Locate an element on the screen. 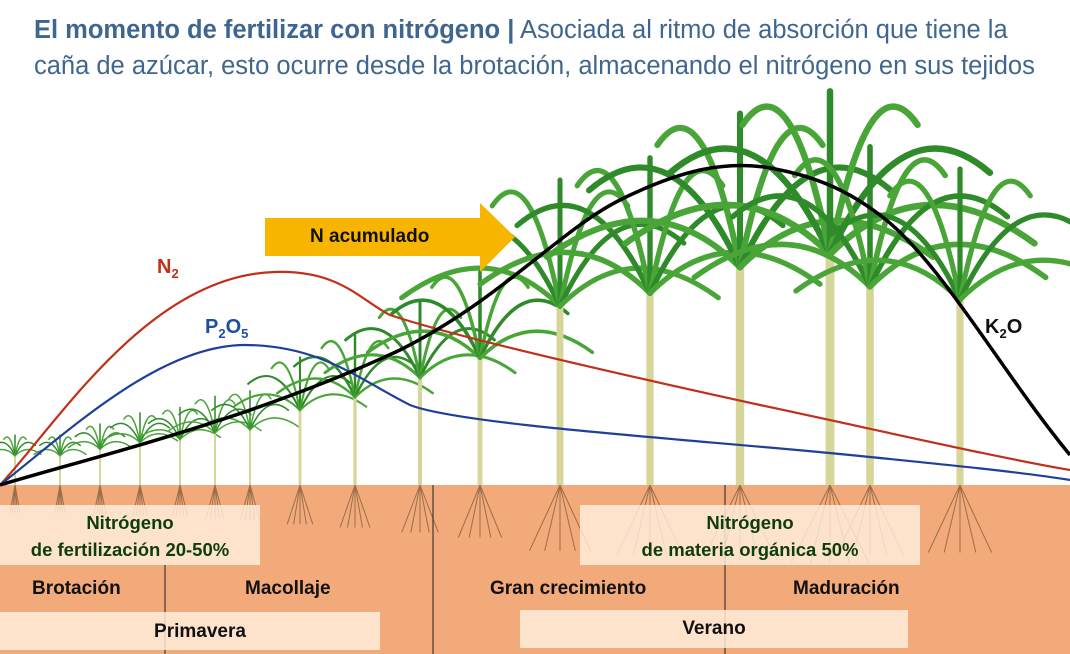  n2-label: N2 is located at coordinates (168, 268).